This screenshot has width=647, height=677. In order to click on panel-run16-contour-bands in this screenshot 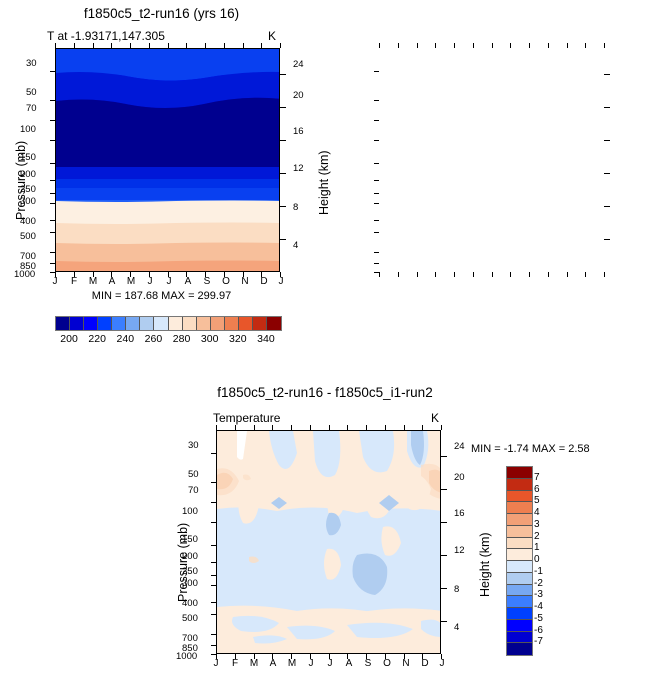, I will do `click(167, 160)`.